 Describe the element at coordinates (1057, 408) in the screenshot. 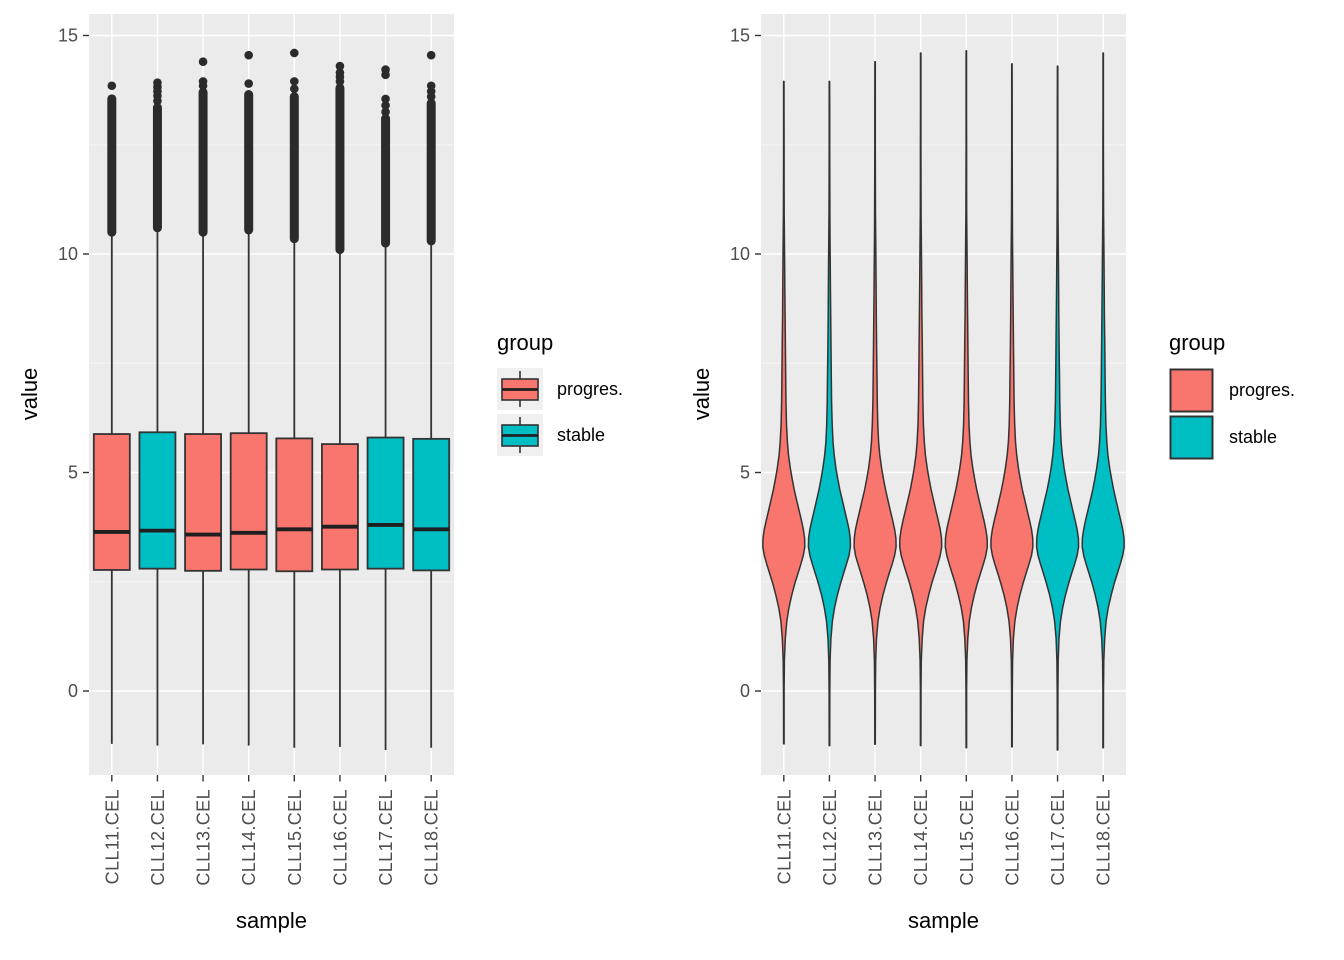

I see `violin-CLL17.CEL` at that location.